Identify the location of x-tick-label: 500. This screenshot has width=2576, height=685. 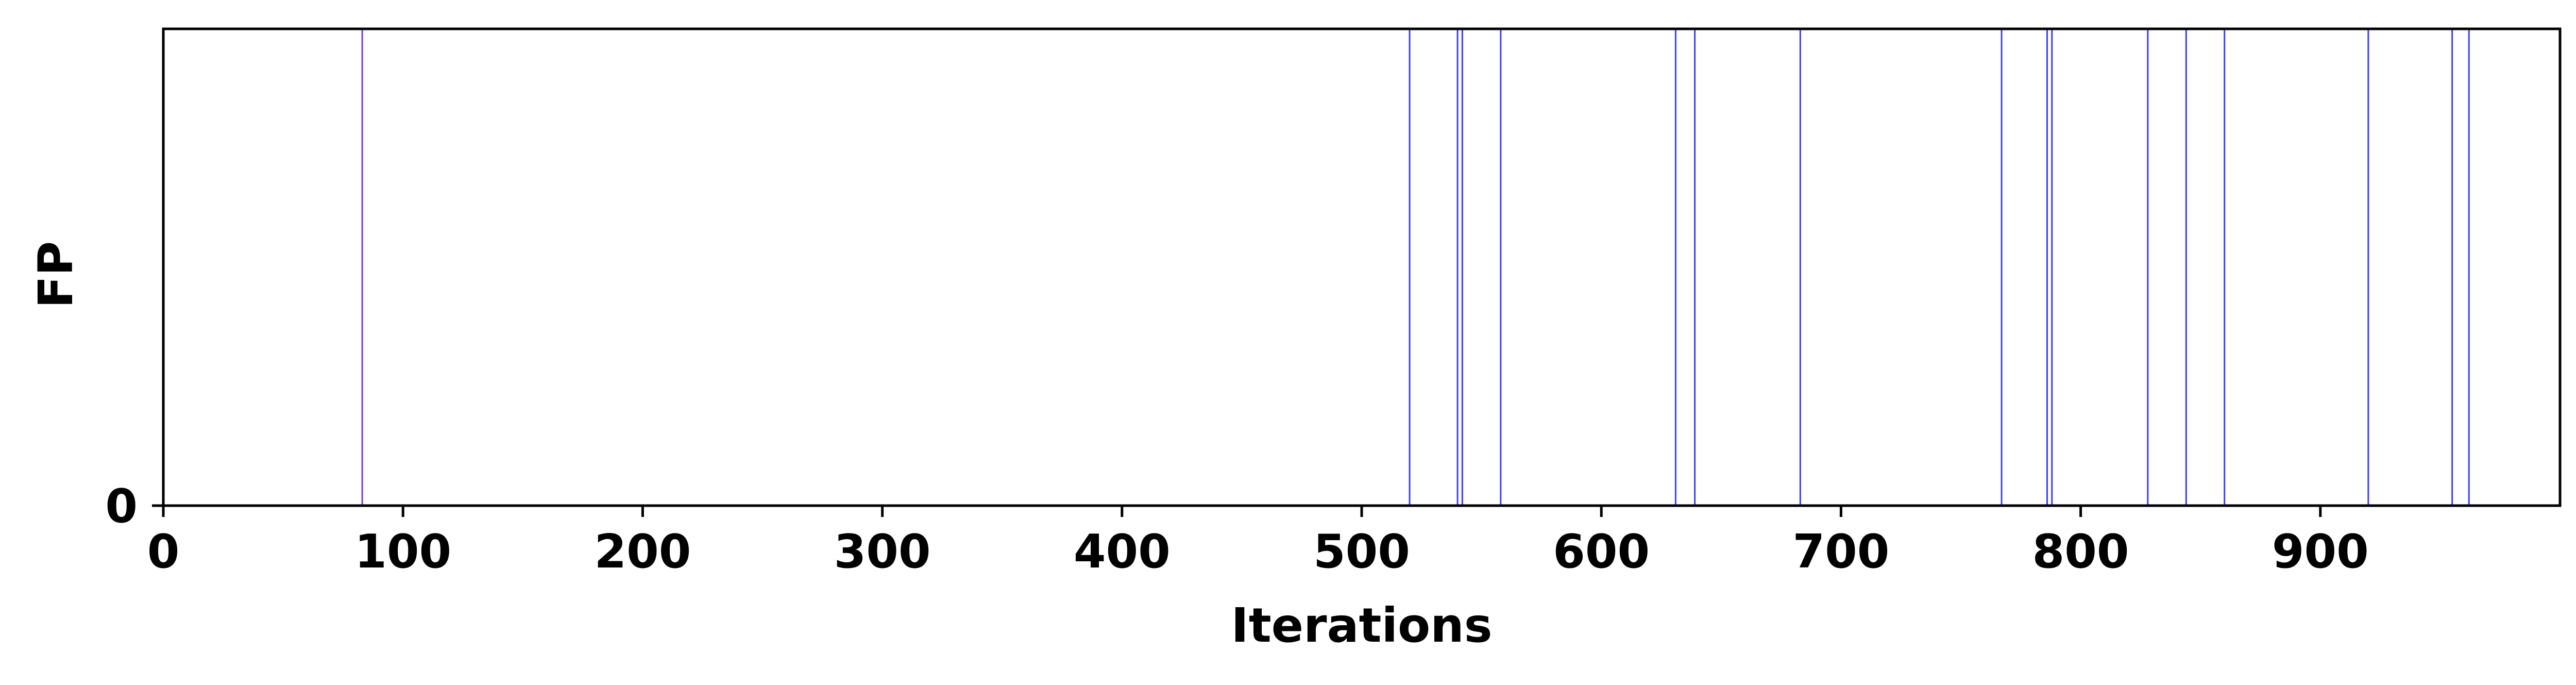
(1361, 552).